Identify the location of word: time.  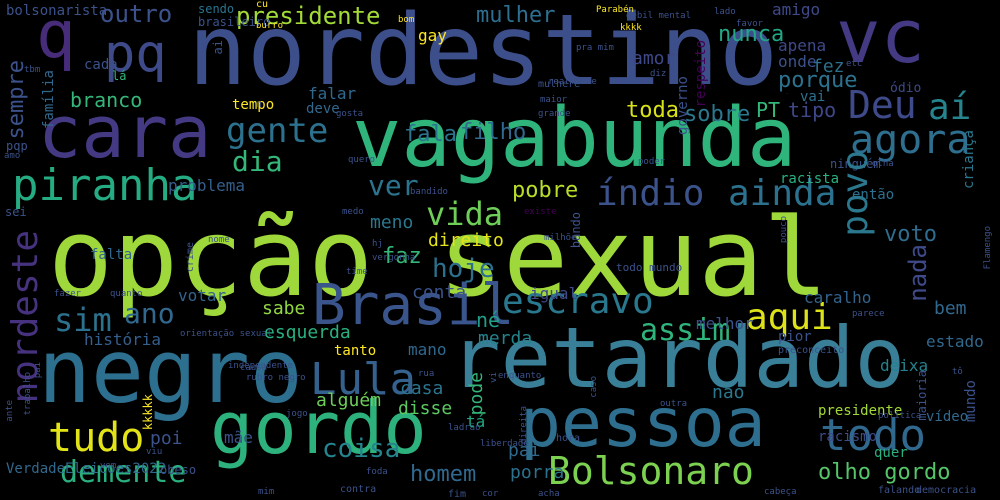
(357, 272).